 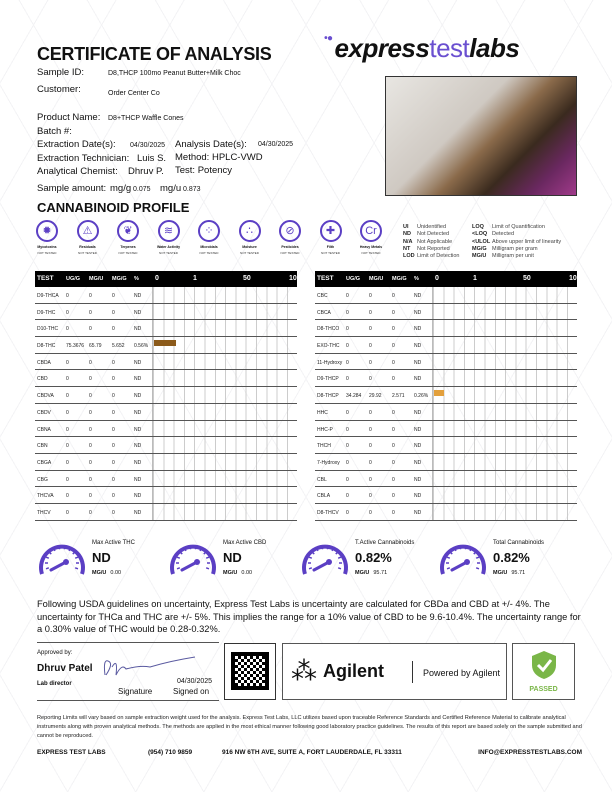 What do you see at coordinates (371, 237) in the screenshot?
I see `test-icon-item: Cr Heavy Metals NOT TESTED` at bounding box center [371, 237].